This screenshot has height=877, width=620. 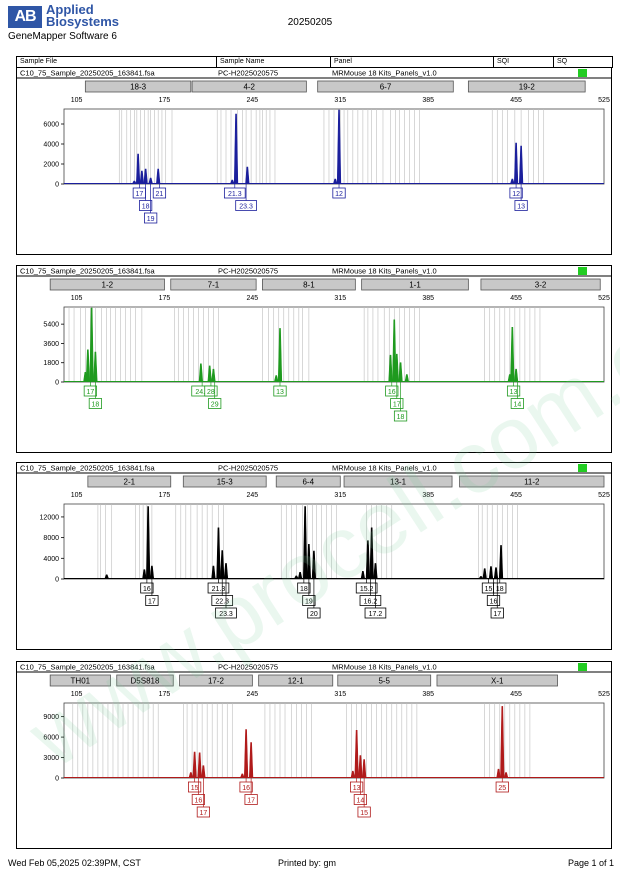 What do you see at coordinates (541, 285) in the screenshot?
I see `bin-label: 3-2` at bounding box center [541, 285].